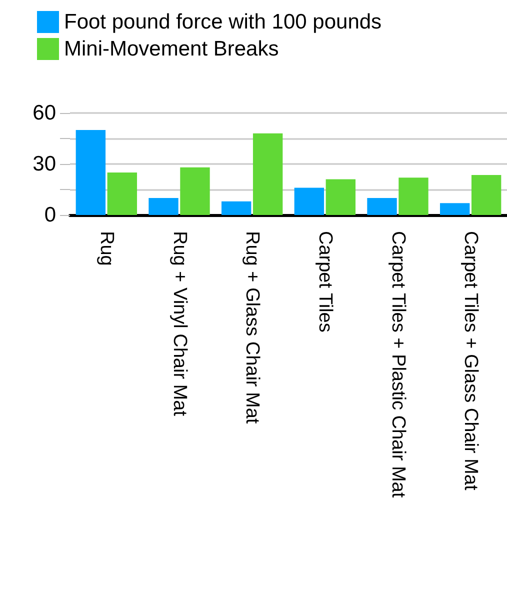 The width and height of the screenshot is (507, 607). What do you see at coordinates (252, 327) in the screenshot?
I see `x-tick-label: Rug + Glass Chair Mat` at bounding box center [252, 327].